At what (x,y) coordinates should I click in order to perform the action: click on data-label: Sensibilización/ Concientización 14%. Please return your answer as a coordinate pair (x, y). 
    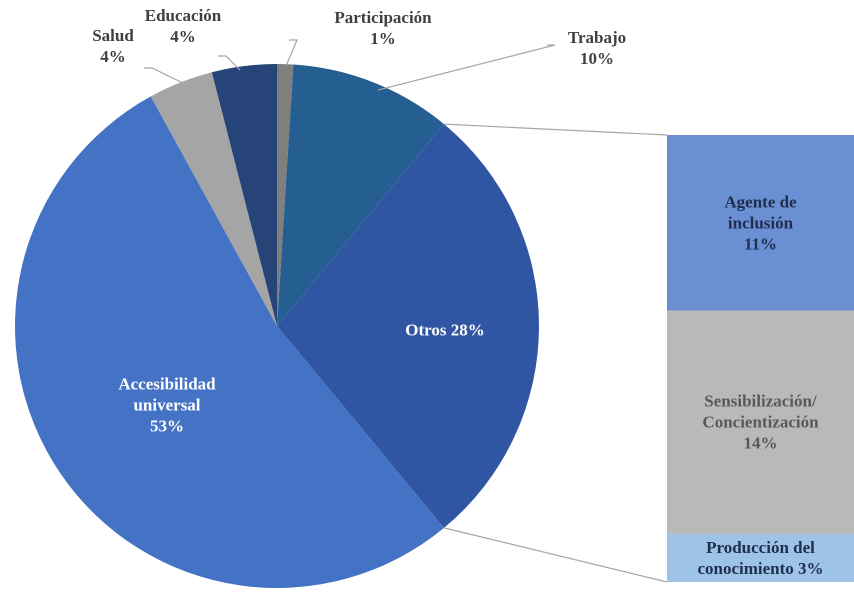
    Looking at the image, I should click on (761, 422).